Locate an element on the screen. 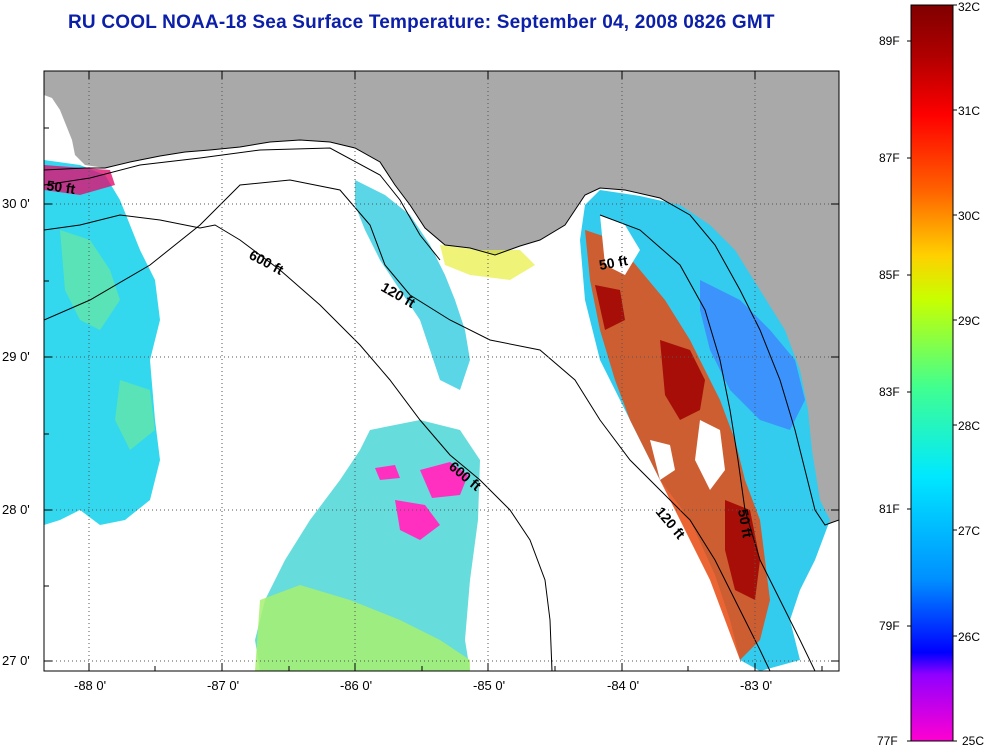 The width and height of the screenshot is (992, 754). x-tick-label: -88 0' is located at coordinates (90, 685).